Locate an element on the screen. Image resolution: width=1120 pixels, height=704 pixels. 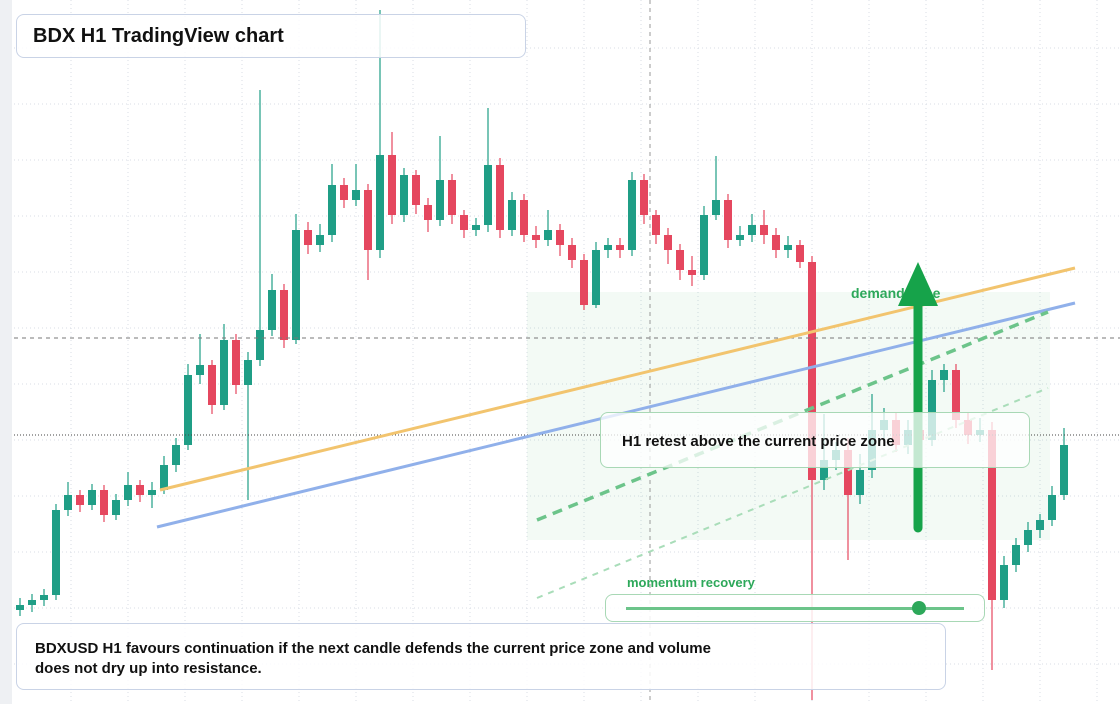
left-strip is located at coordinates (6, 352).